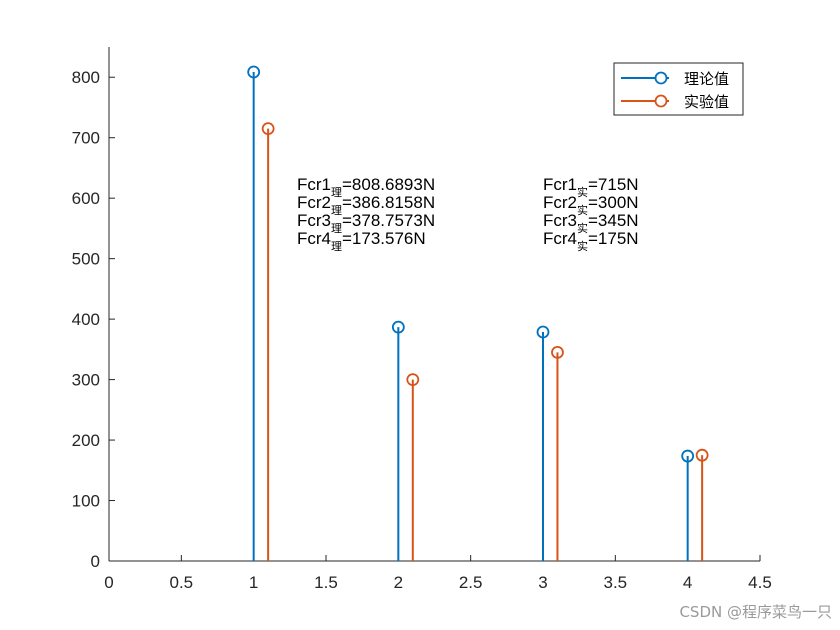  What do you see at coordinates (86, 380) in the screenshot?
I see `y-tick-label: 300` at bounding box center [86, 380].